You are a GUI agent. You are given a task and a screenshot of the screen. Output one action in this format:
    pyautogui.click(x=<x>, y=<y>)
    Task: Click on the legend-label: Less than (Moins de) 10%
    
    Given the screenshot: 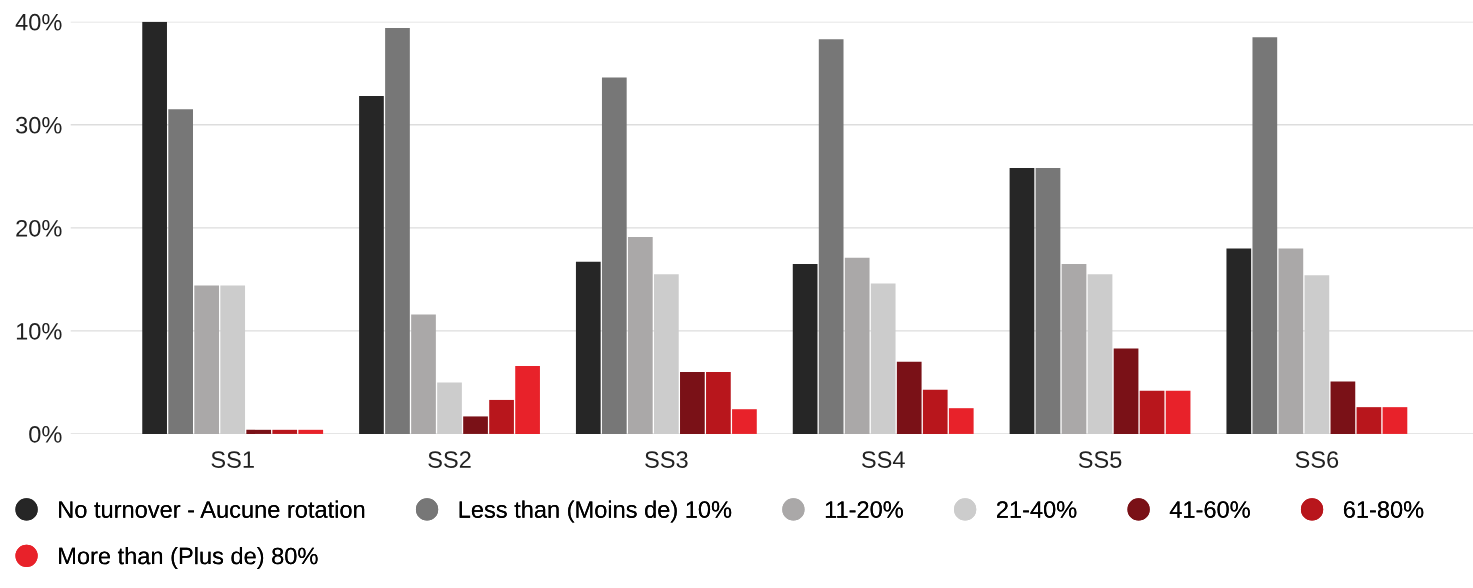 What is the action you would take?
    pyautogui.click(x=595, y=511)
    